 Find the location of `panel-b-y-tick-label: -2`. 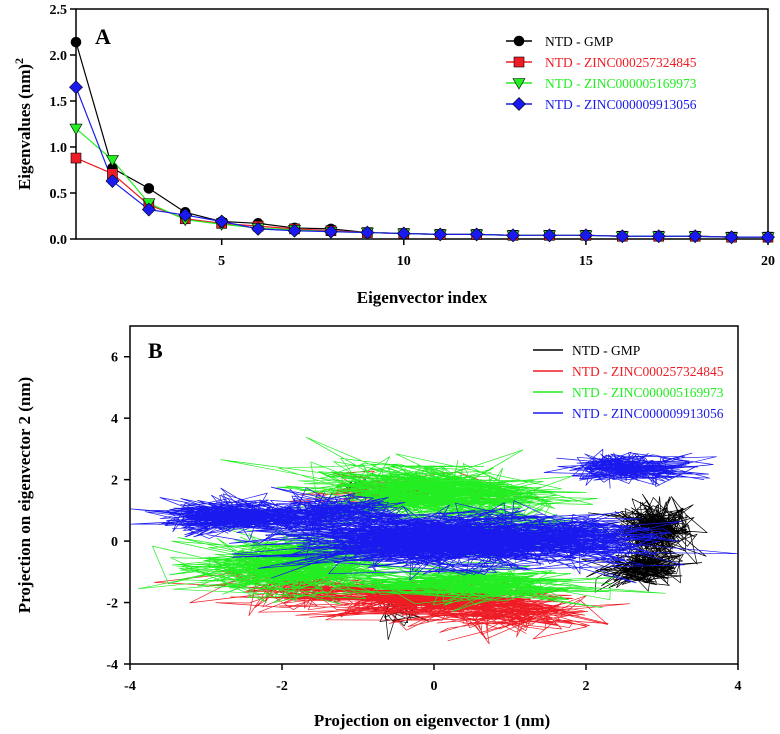

panel-b-y-tick-label: -2 is located at coordinates (112, 604).